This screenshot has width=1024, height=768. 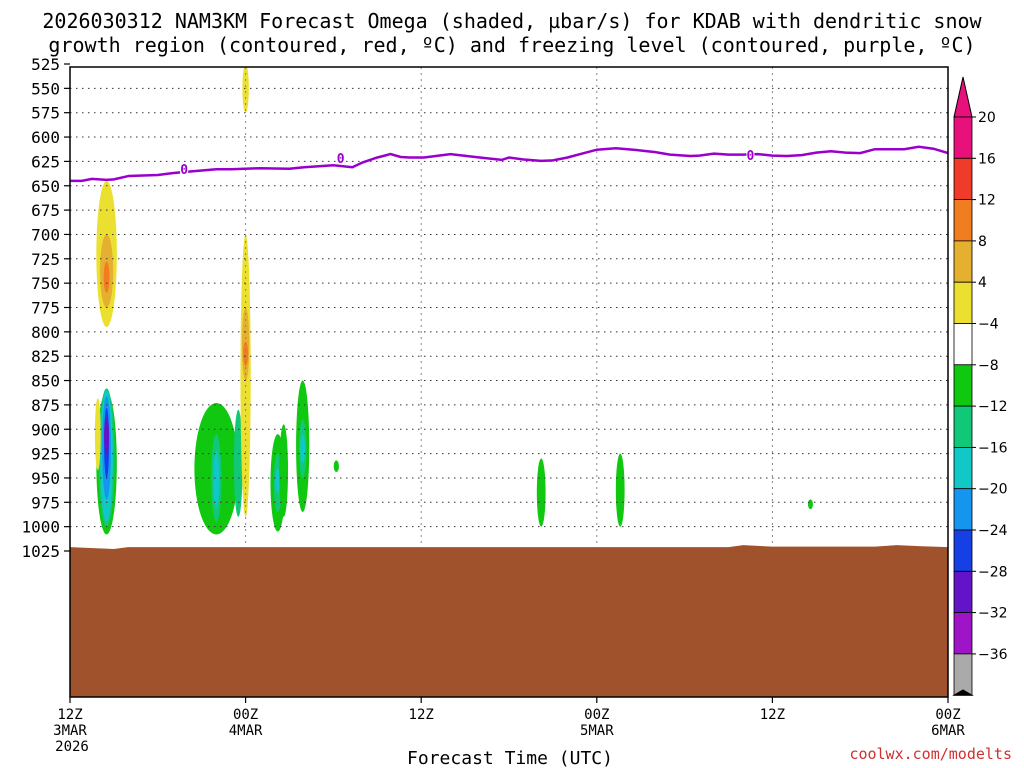 What do you see at coordinates (45, 332) in the screenshot?
I see `y-tick-label: 800` at bounding box center [45, 332].